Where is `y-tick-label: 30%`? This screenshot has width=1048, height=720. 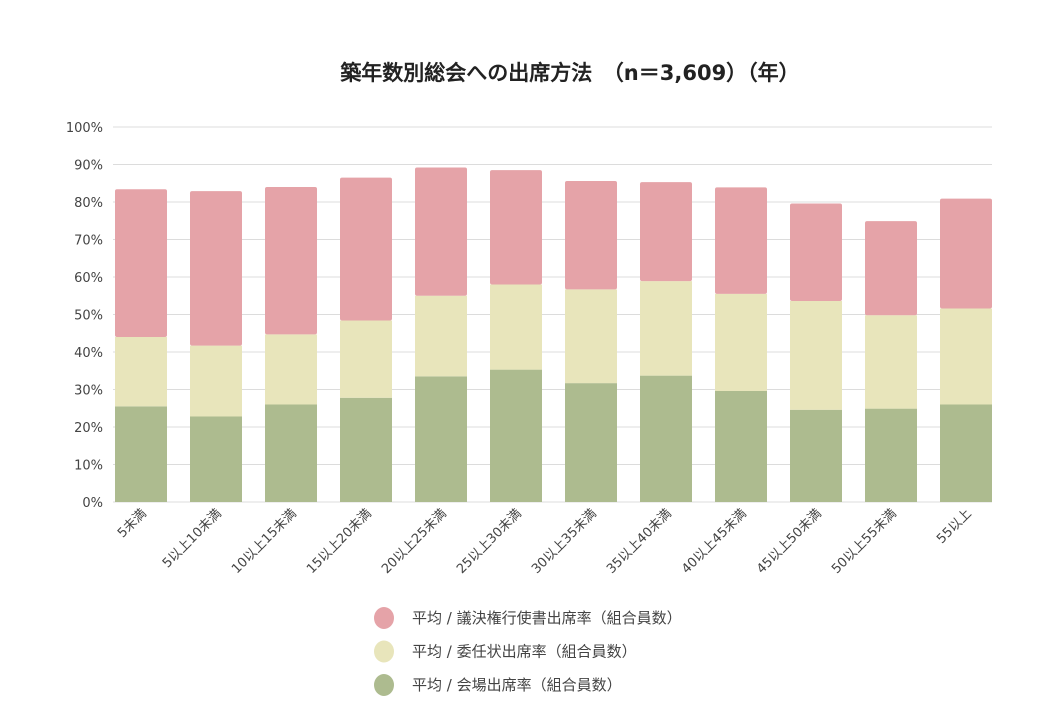 y-tick-label: 30% is located at coordinates (88, 391).